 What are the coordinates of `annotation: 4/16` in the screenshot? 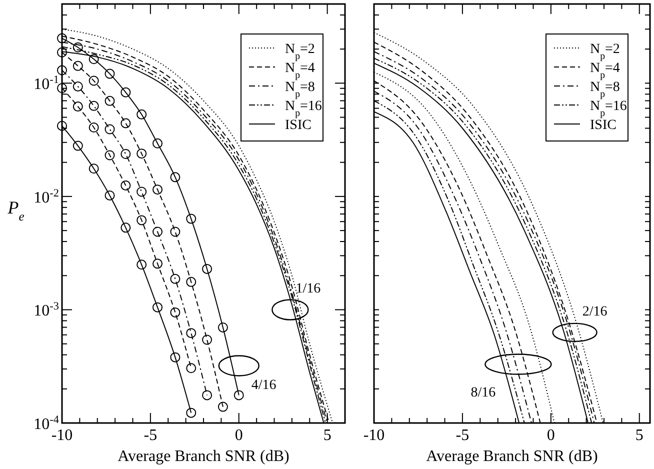 It's located at (263, 385).